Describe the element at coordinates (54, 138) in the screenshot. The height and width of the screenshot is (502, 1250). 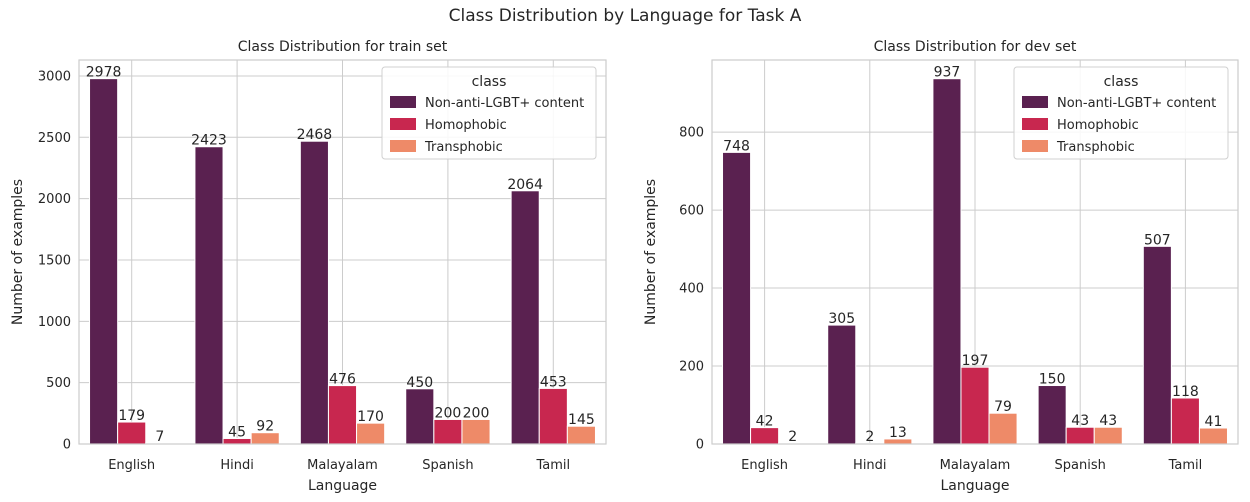
I see `y-tick-label: 2500` at that location.